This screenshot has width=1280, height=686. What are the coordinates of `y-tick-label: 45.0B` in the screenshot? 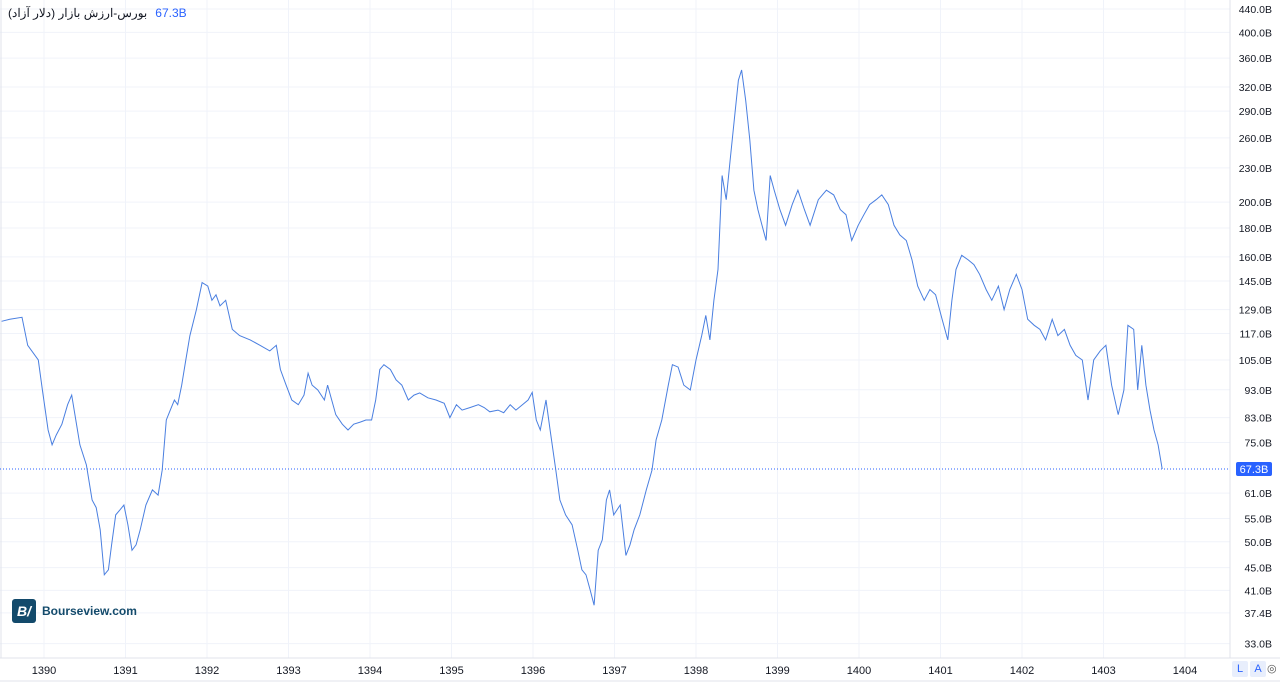 It's located at (1258, 569).